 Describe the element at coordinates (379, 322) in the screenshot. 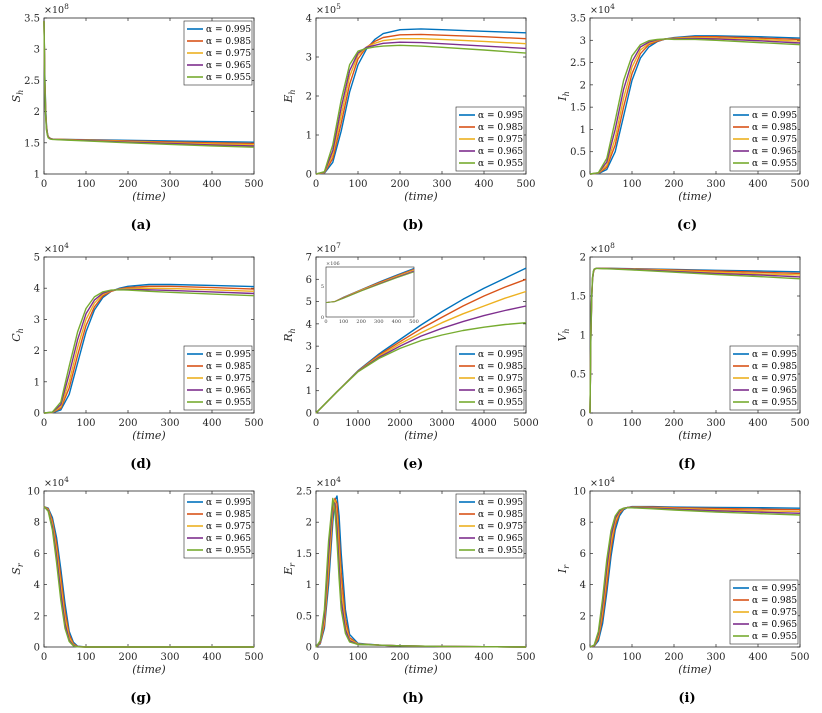

I see `inset-x-tick-label: 300` at that location.